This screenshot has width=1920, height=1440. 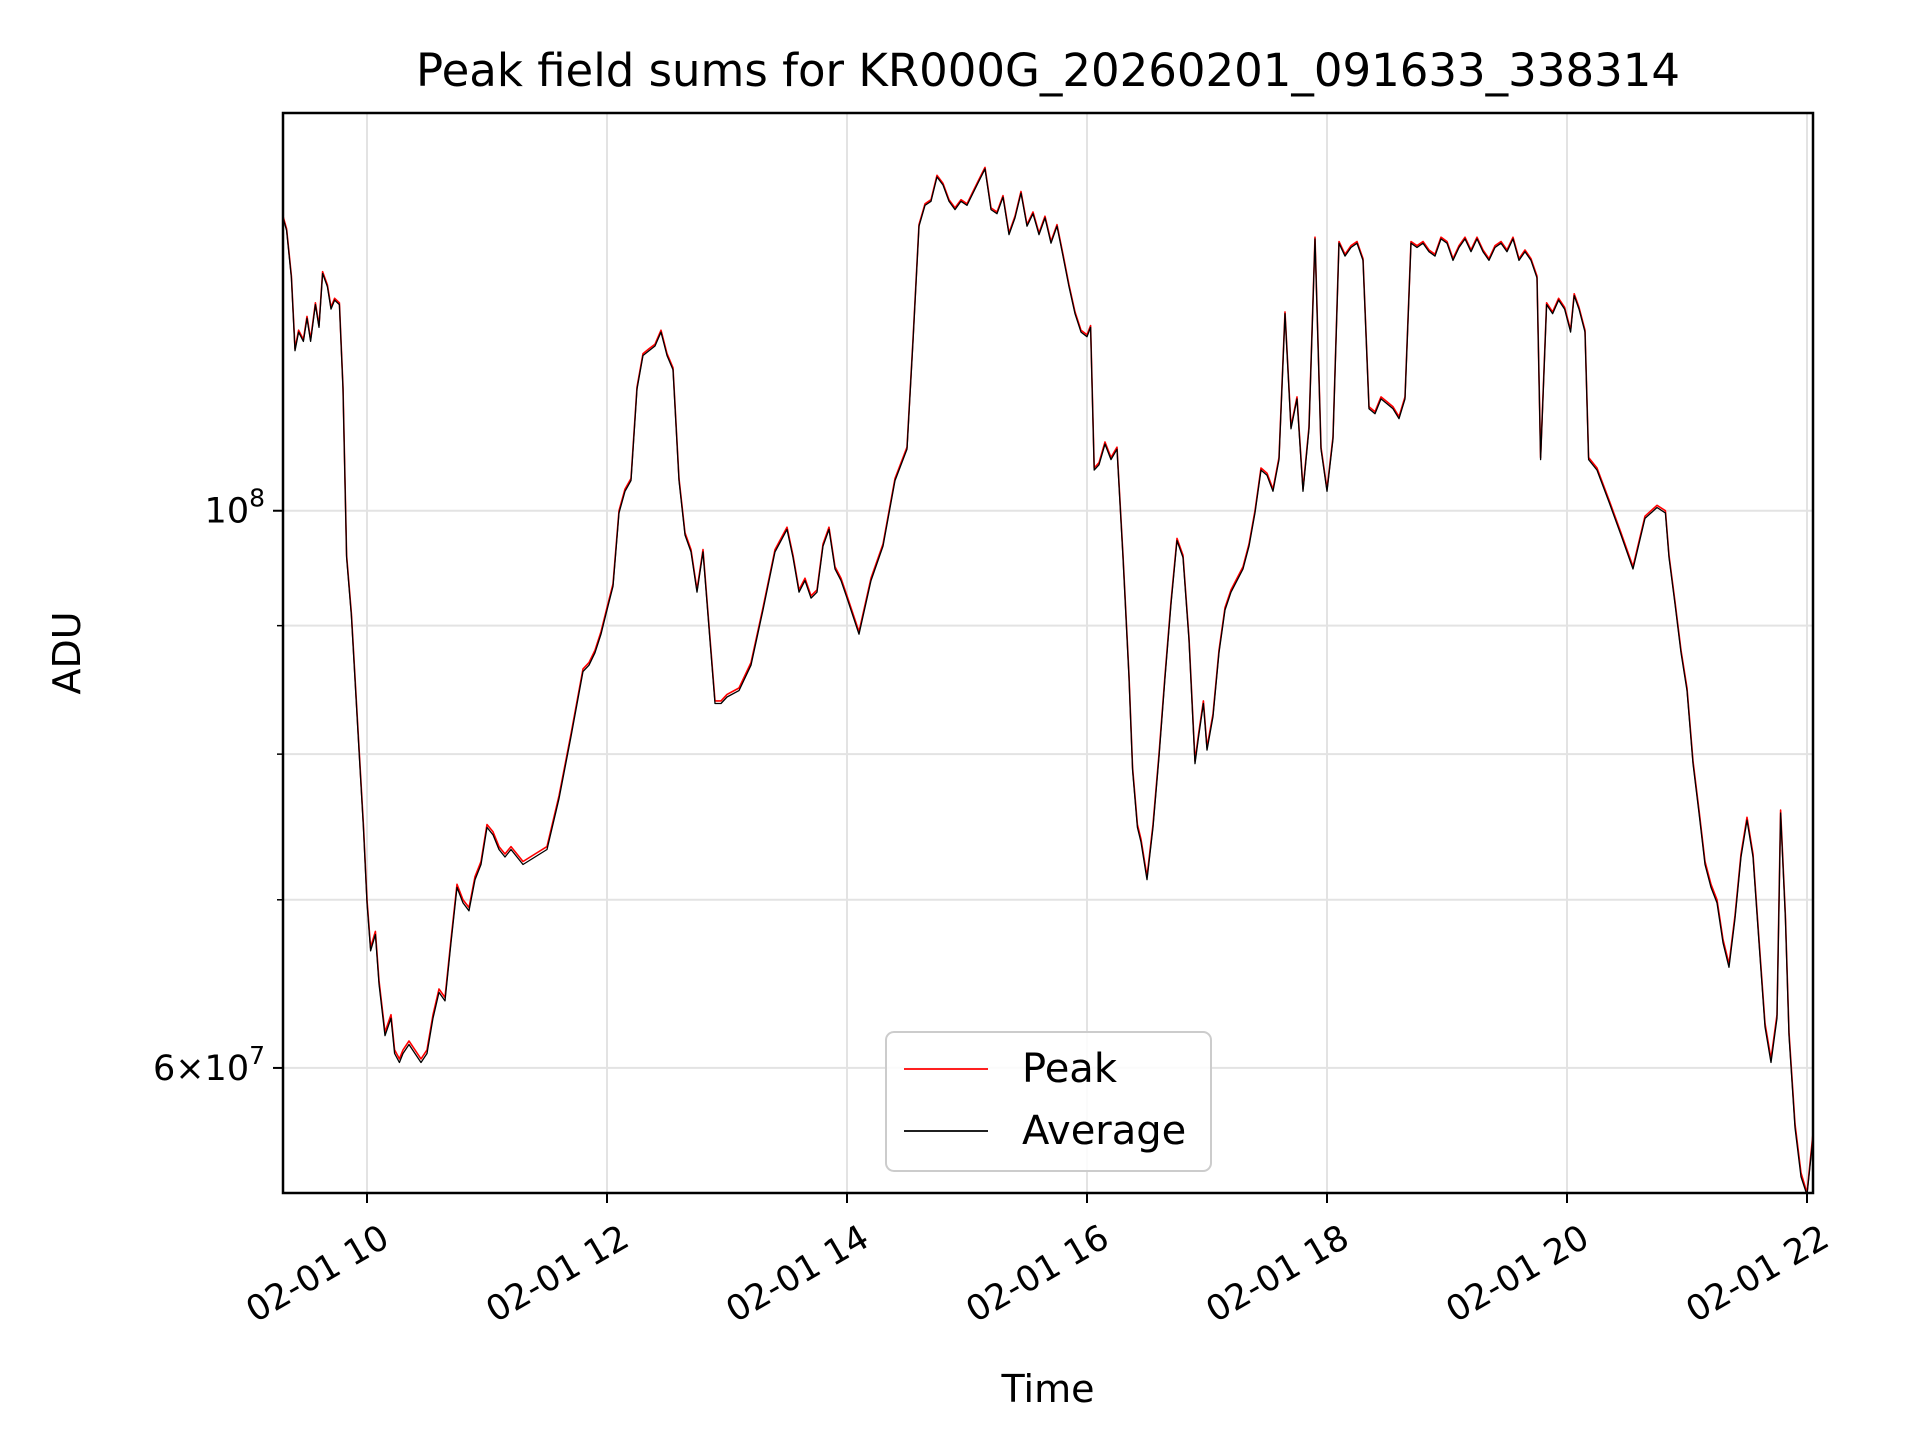 I want to click on y-tick-label: 108, so click(x=235, y=508).